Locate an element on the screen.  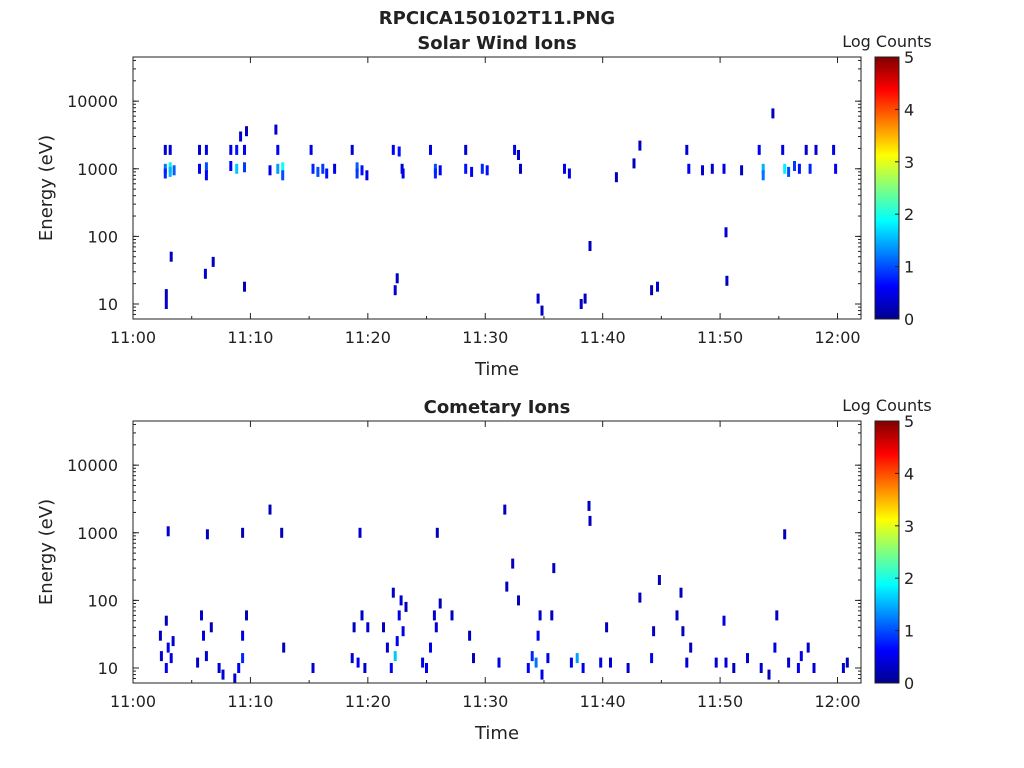
colorbar-tick-label: 2 is located at coordinates (909, 214).